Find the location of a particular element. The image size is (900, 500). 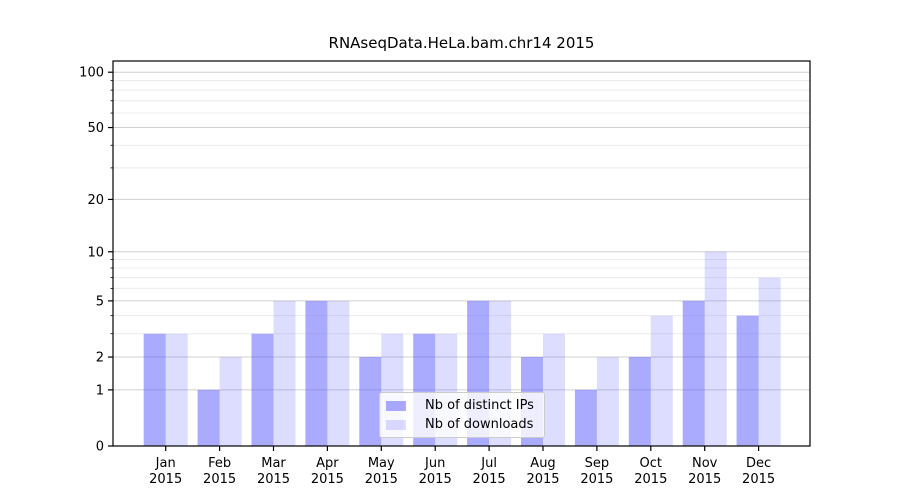

legend-label-downloads: Nb of downloads is located at coordinates (479, 424).